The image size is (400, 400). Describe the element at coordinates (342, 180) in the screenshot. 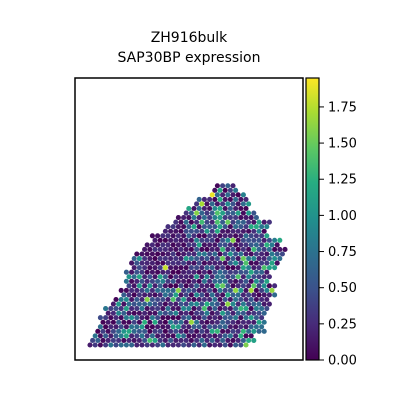

I see `colorbar-tick-label: 1.25` at that location.